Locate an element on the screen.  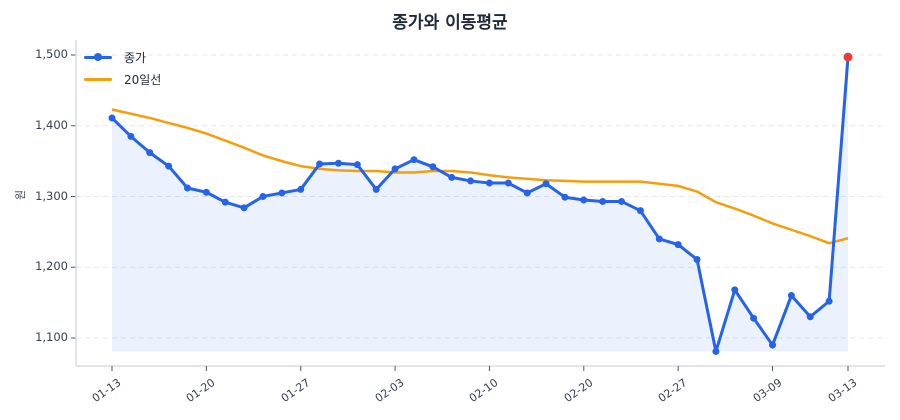
legend: 종가 20일선 is located at coordinates (121, 68).